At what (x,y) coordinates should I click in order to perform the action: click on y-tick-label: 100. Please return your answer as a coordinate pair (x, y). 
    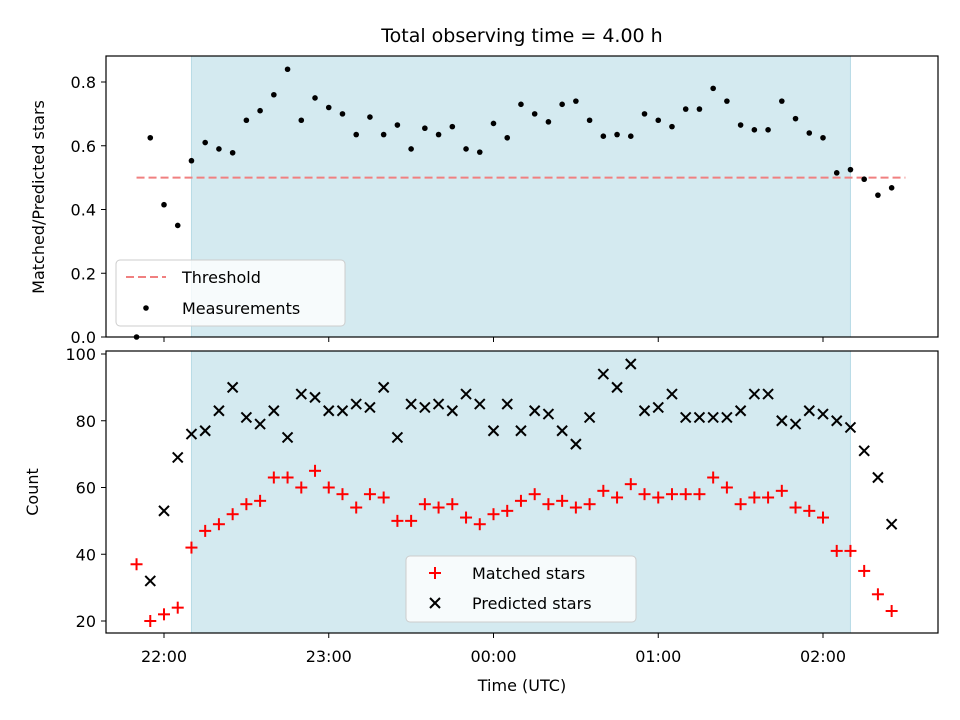
    Looking at the image, I should click on (80, 354).